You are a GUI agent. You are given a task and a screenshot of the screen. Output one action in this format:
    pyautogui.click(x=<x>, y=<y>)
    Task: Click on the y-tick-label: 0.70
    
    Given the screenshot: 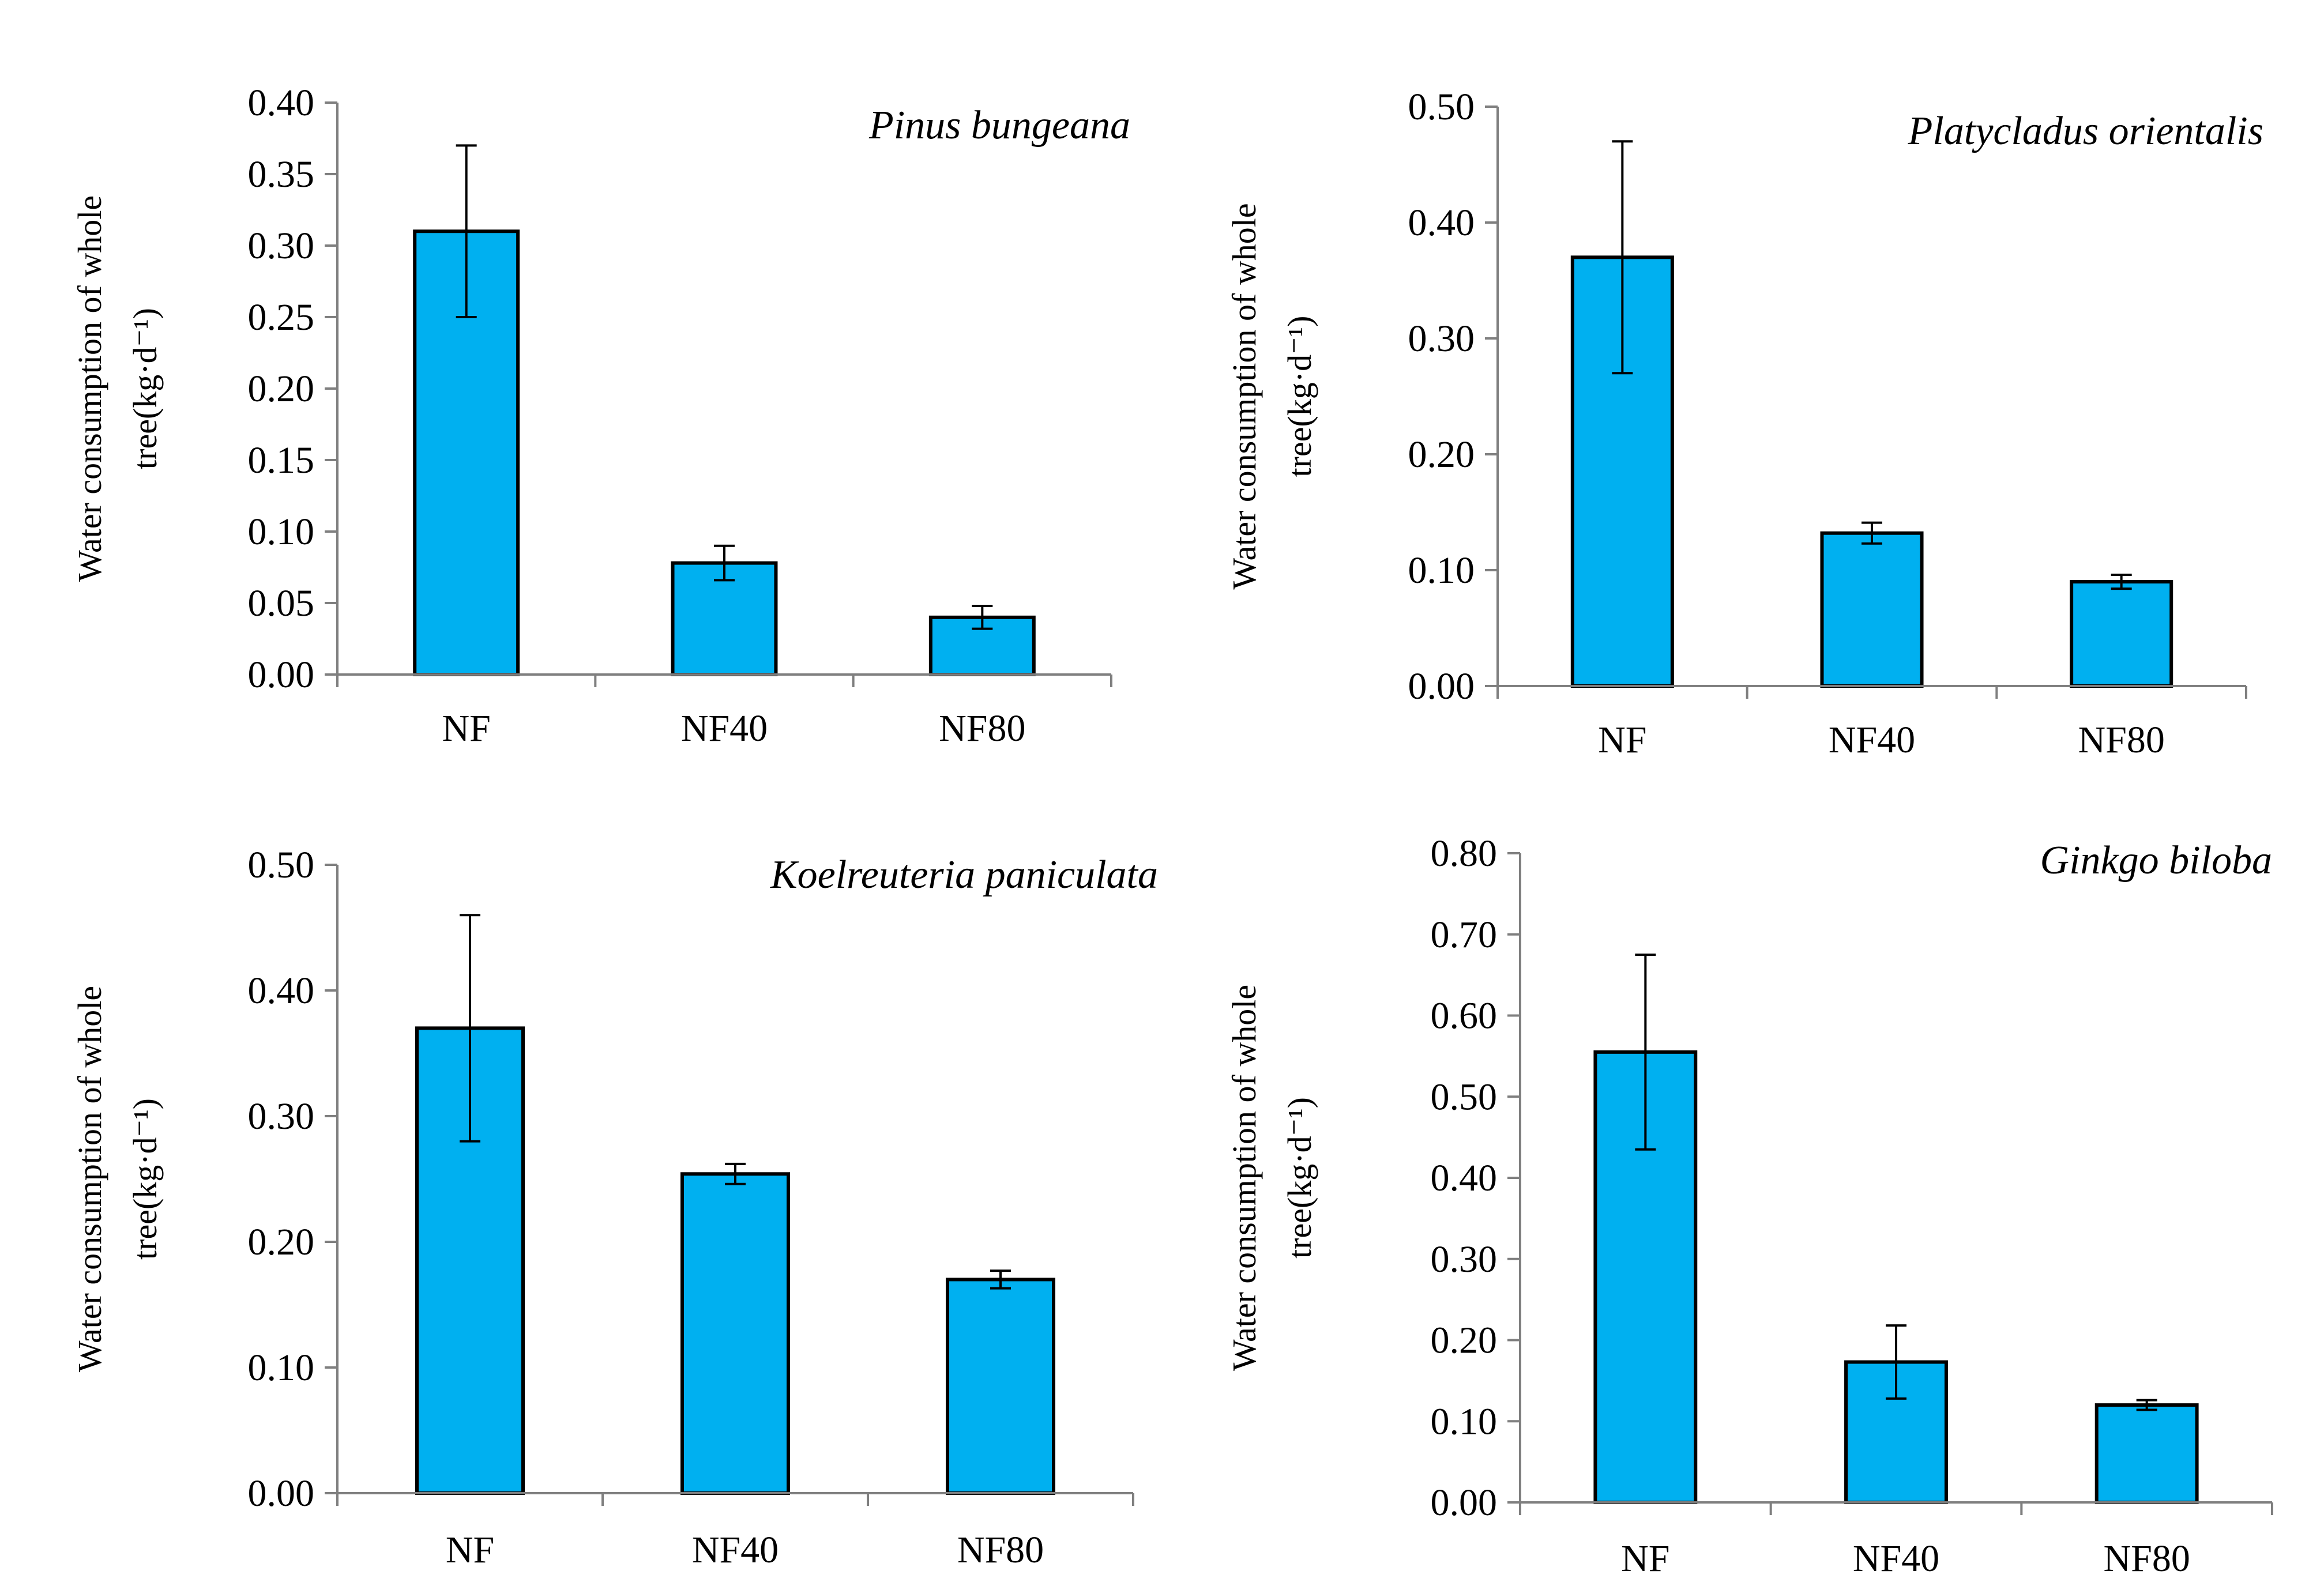 What is the action you would take?
    pyautogui.click(x=1464, y=935)
    